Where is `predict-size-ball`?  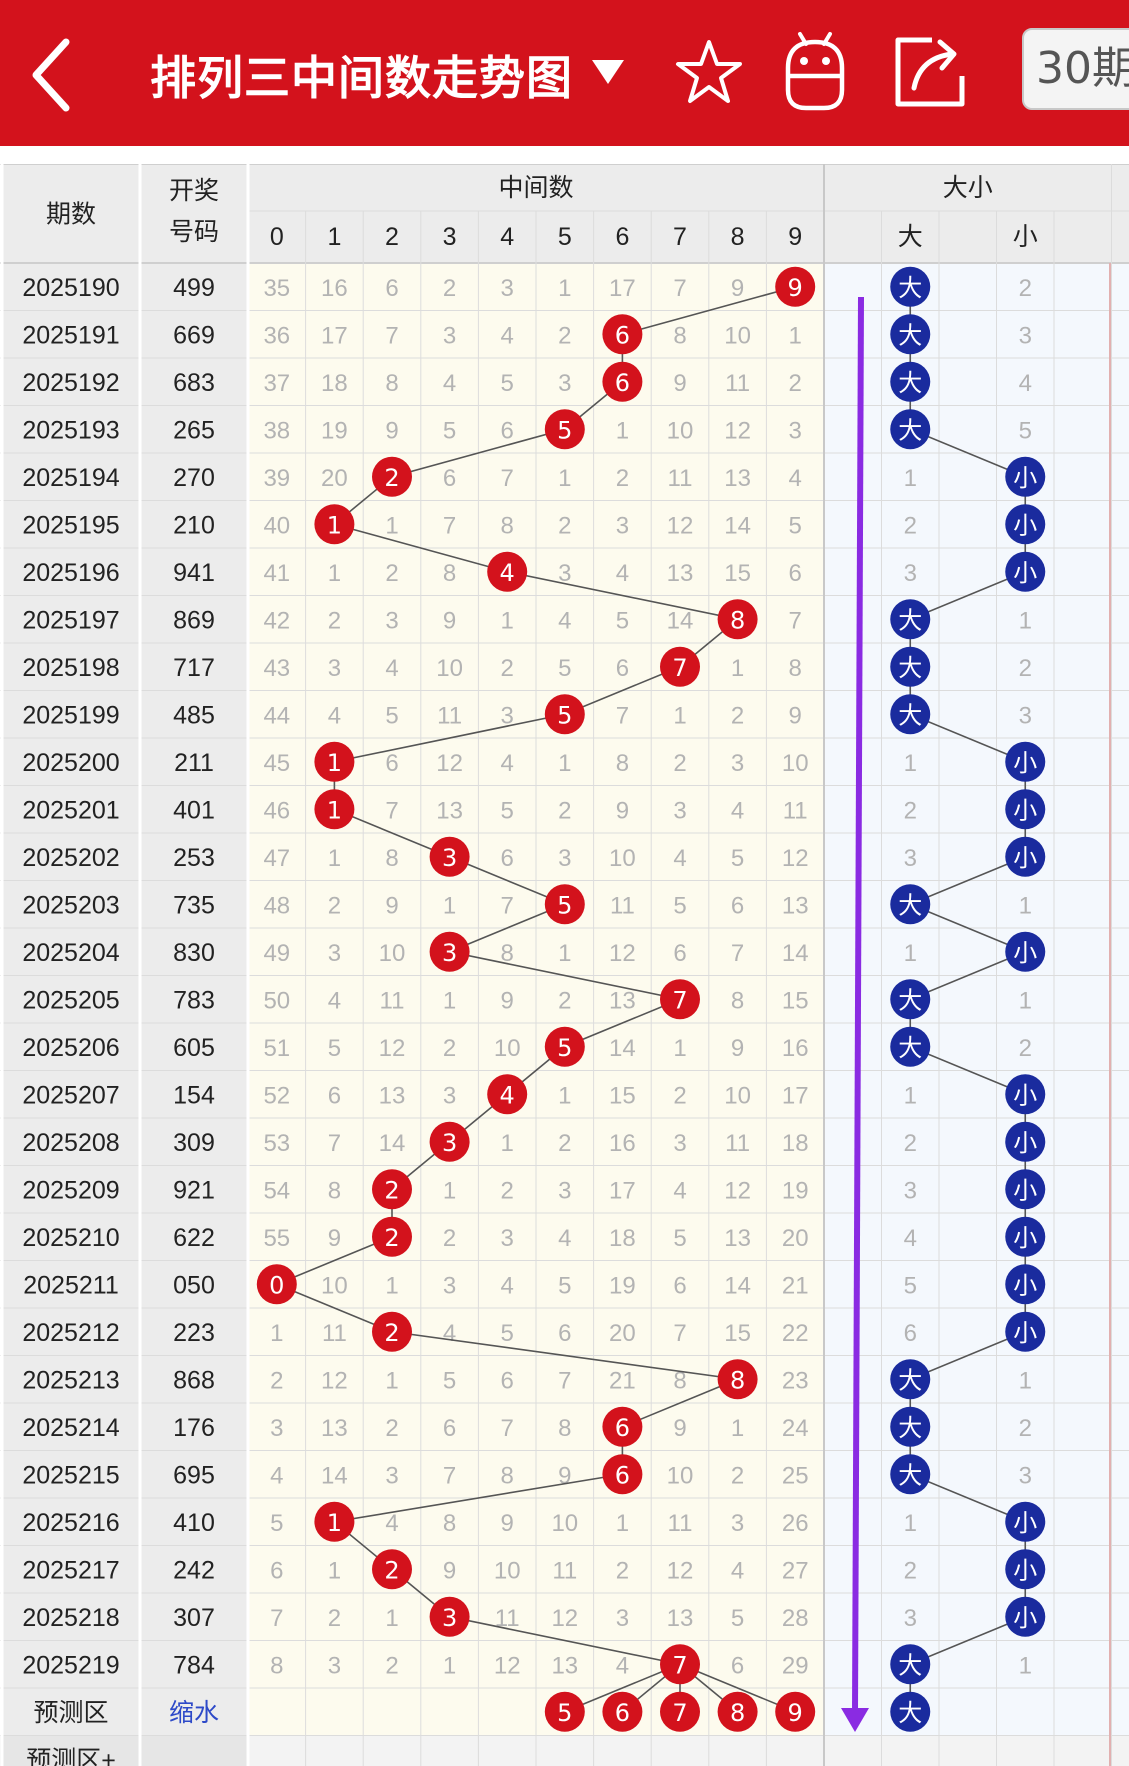 predict-size-ball is located at coordinates (910, 1711).